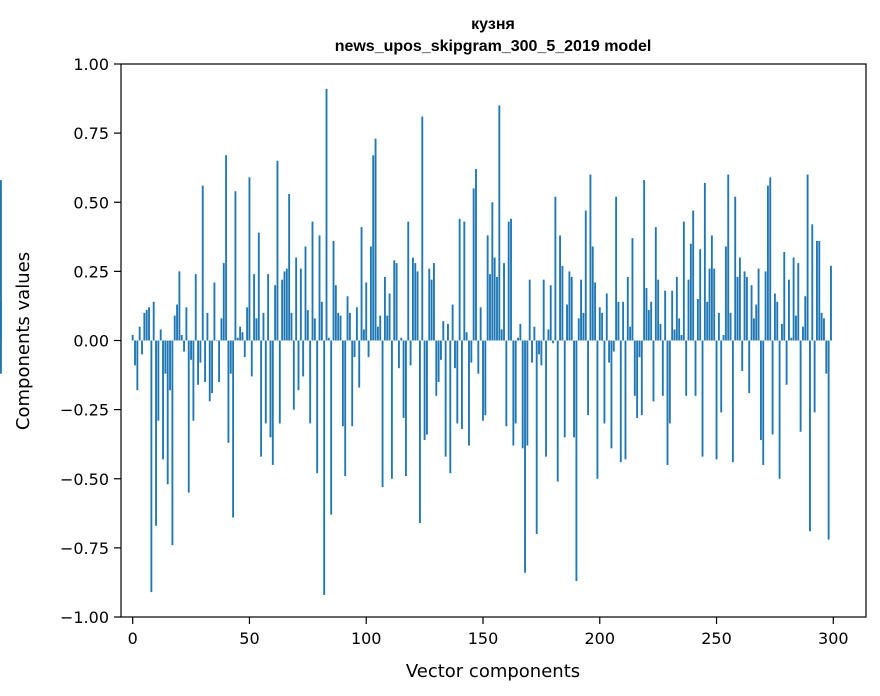  Describe the element at coordinates (716, 638) in the screenshot. I see `x-tick-label: 250` at that location.